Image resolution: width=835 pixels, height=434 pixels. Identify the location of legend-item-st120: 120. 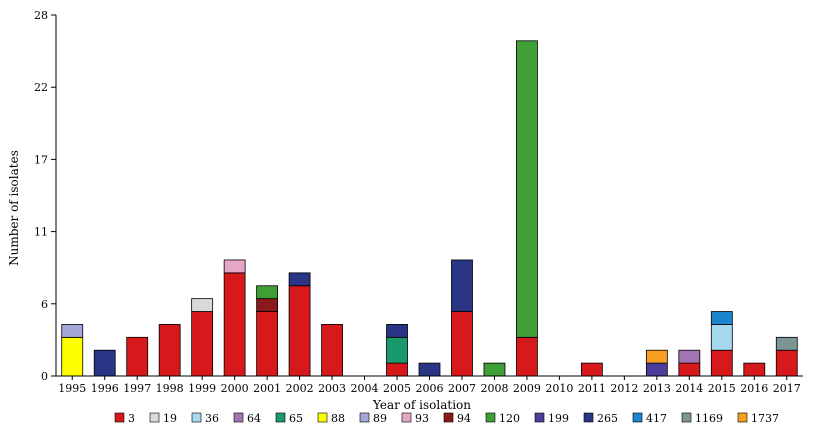
(502, 418).